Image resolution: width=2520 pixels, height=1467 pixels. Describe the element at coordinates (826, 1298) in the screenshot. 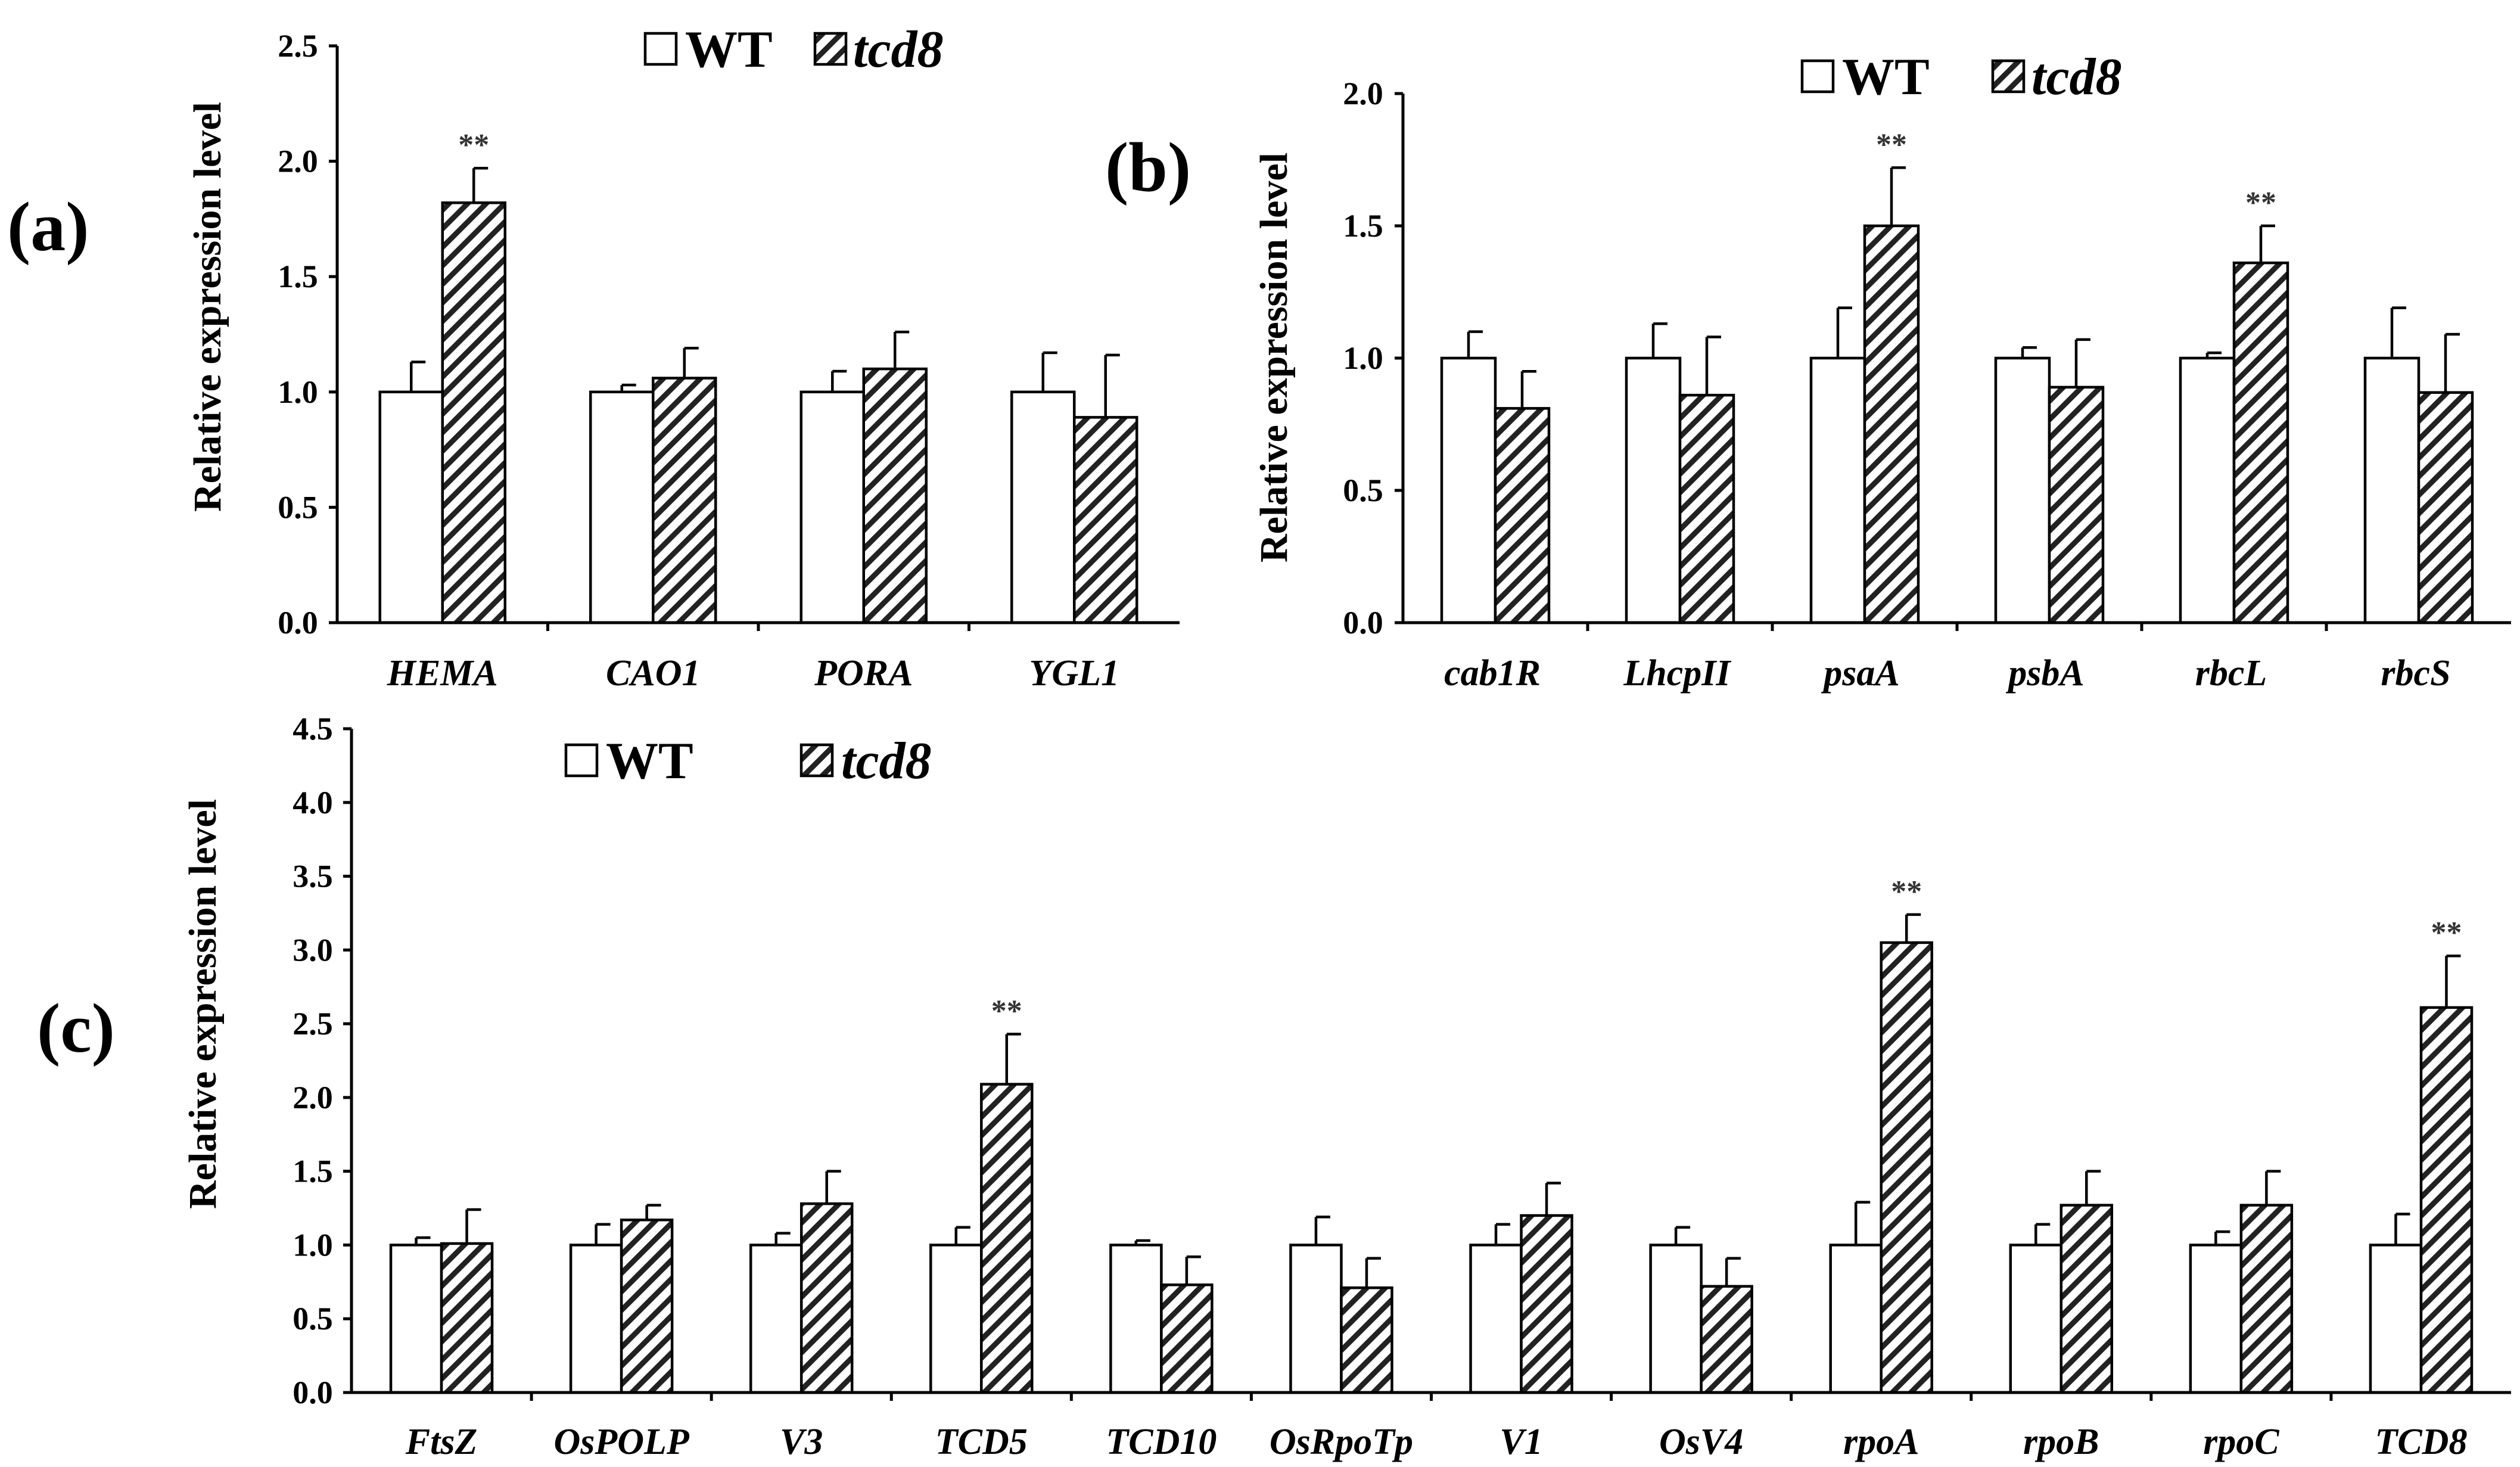

I see `panel-c-bar-tcd8-V3` at that location.